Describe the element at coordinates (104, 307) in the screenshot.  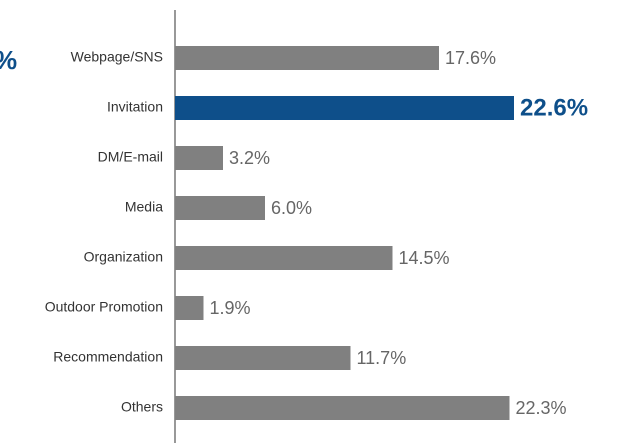
I see `category-label: Outdoor Promotion` at that location.